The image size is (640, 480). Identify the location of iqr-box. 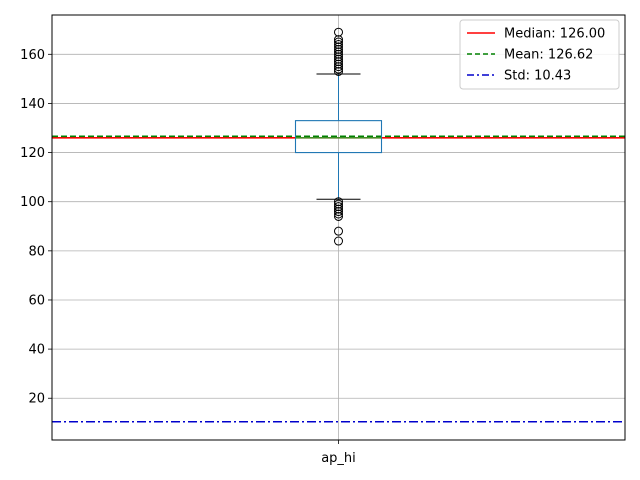
(338, 137).